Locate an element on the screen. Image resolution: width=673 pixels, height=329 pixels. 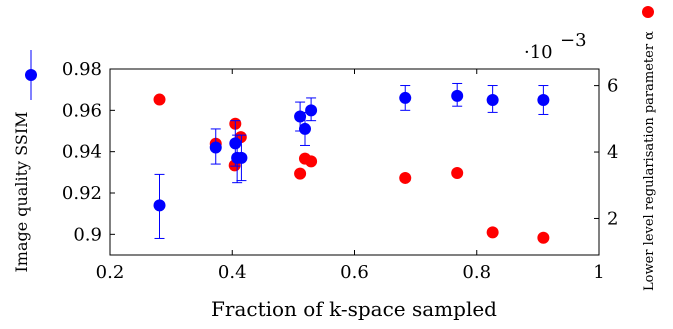
left-axis-title: Image quality SSIM is located at coordinates (21, 191).